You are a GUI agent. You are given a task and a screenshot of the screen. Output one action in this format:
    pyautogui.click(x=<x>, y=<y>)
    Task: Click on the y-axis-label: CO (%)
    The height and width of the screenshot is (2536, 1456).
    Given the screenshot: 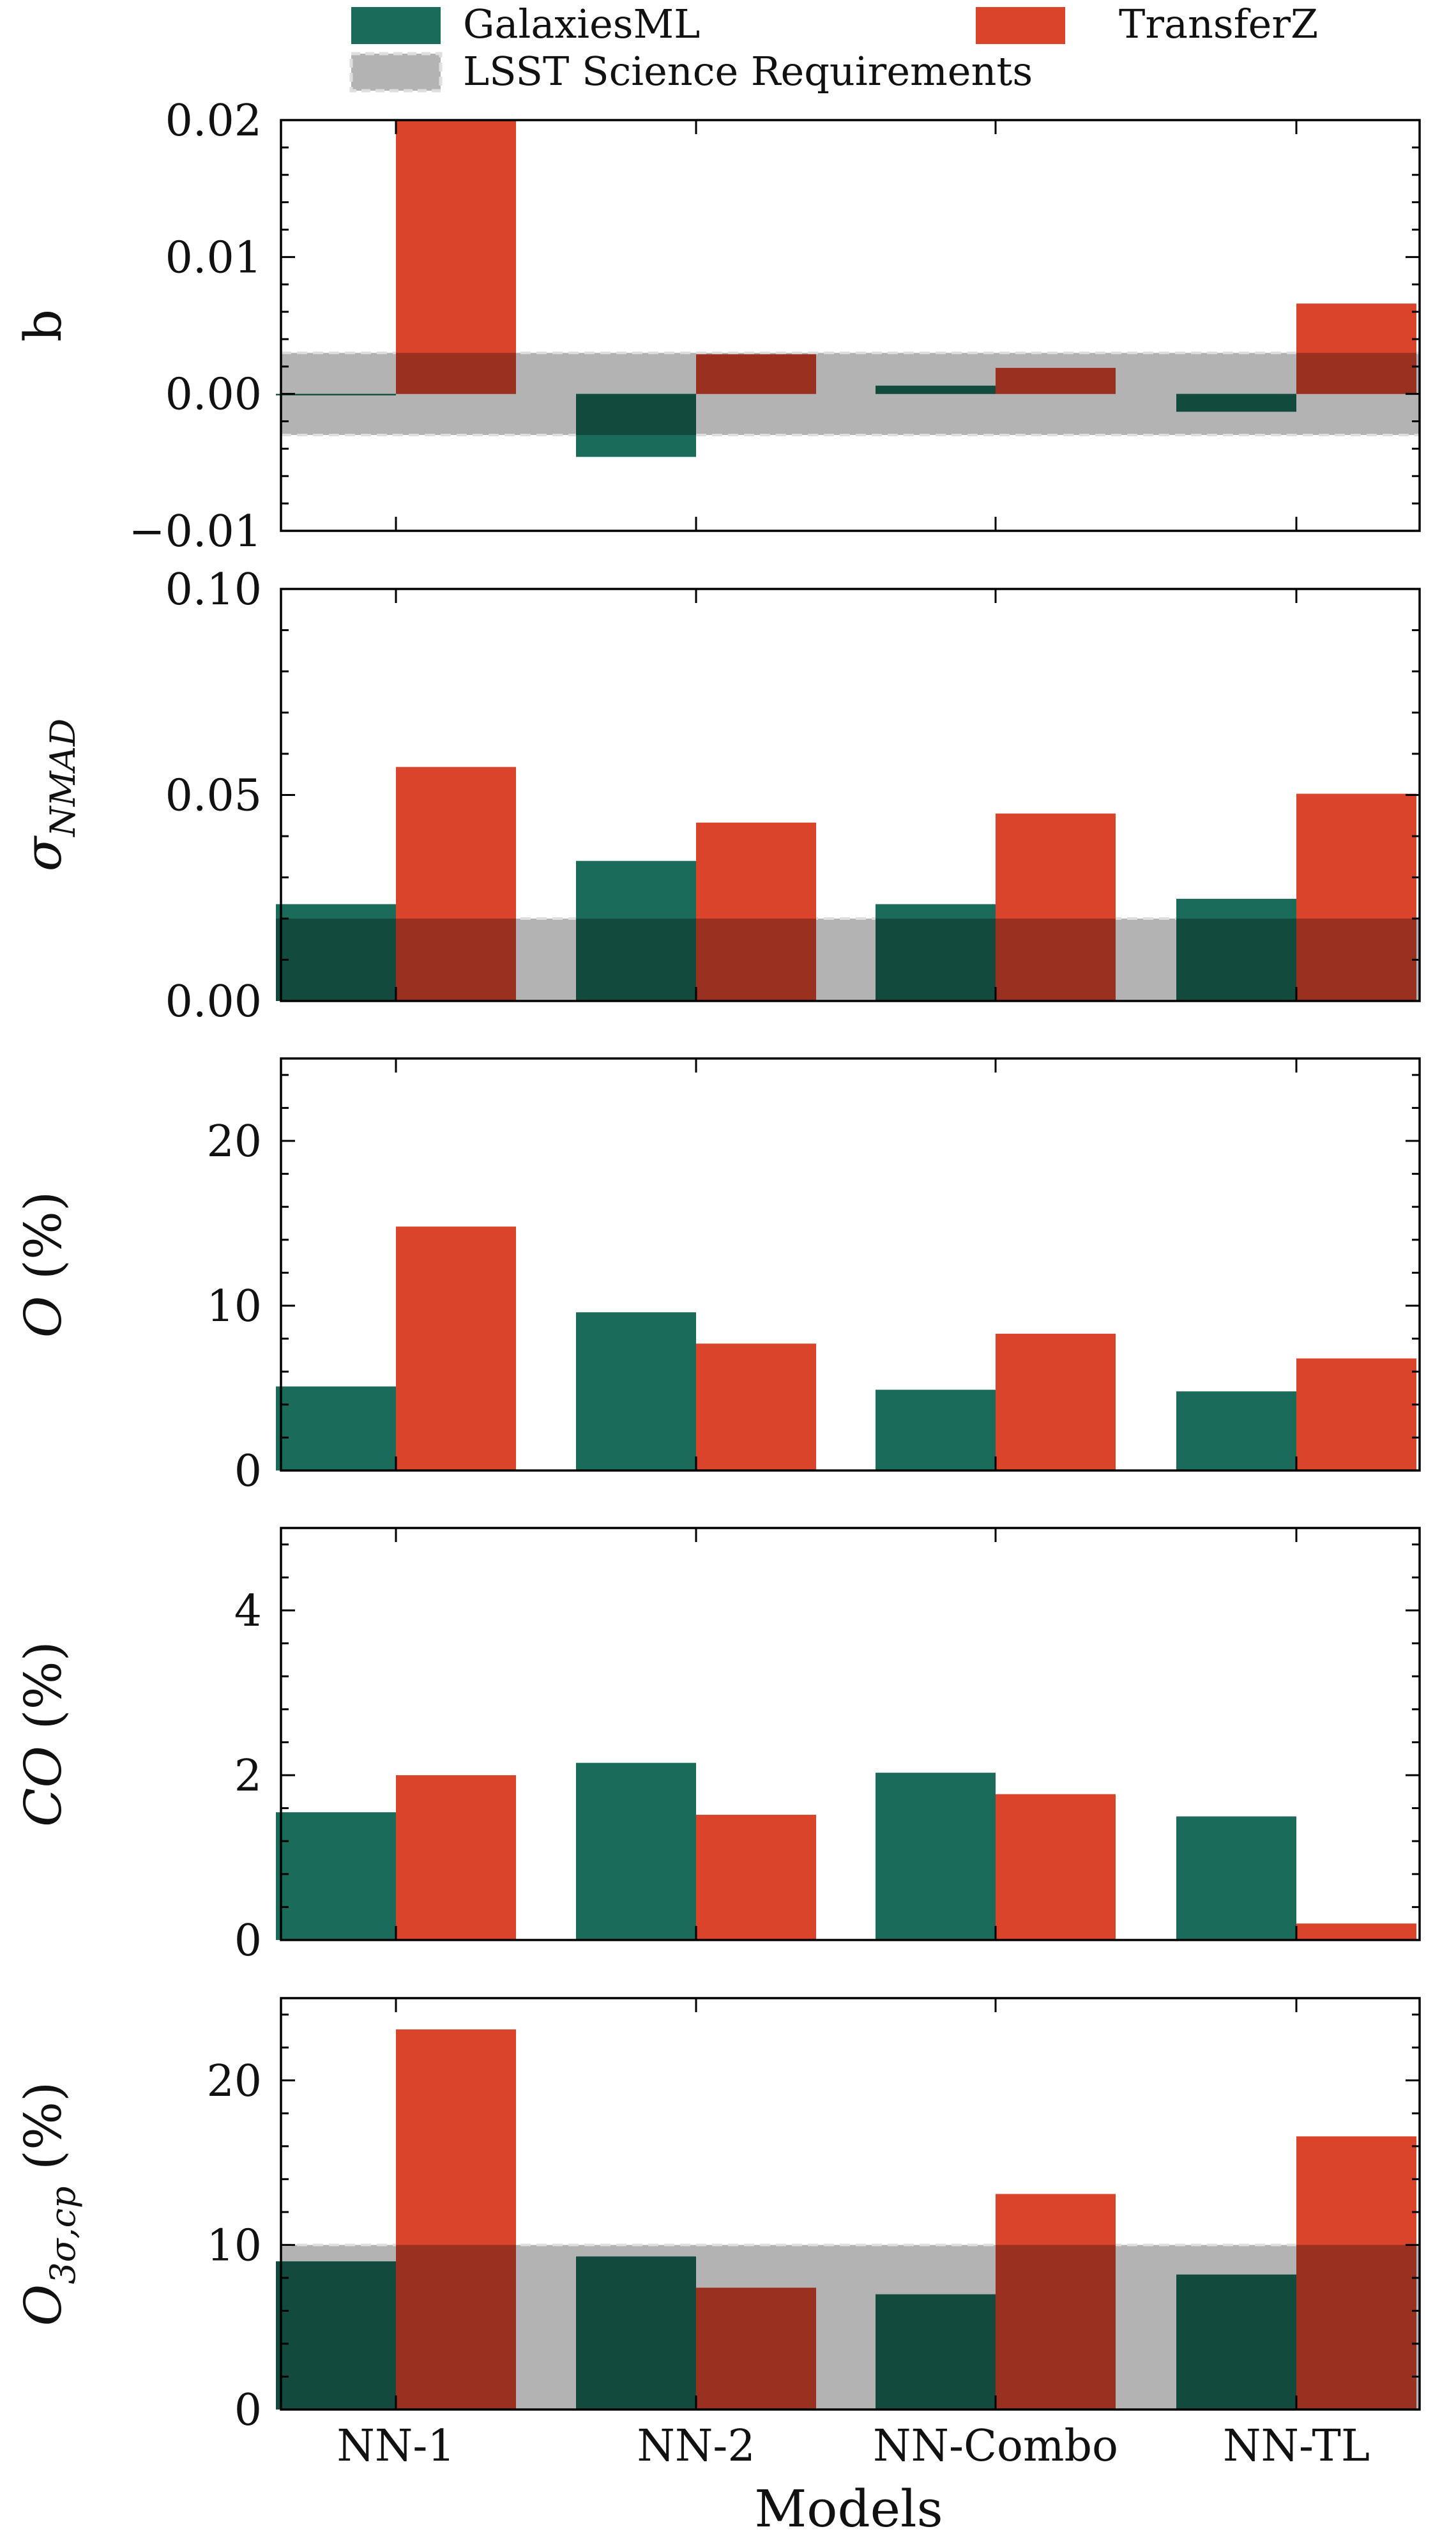 What is the action you would take?
    pyautogui.click(x=43, y=1734)
    